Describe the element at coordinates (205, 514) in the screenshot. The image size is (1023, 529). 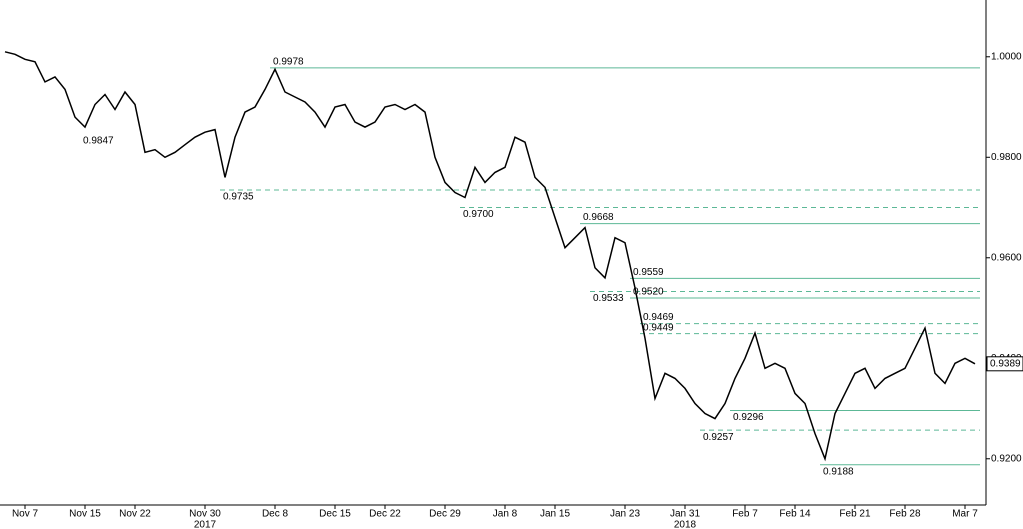
I see `x-tick-label: Nov 30` at that location.